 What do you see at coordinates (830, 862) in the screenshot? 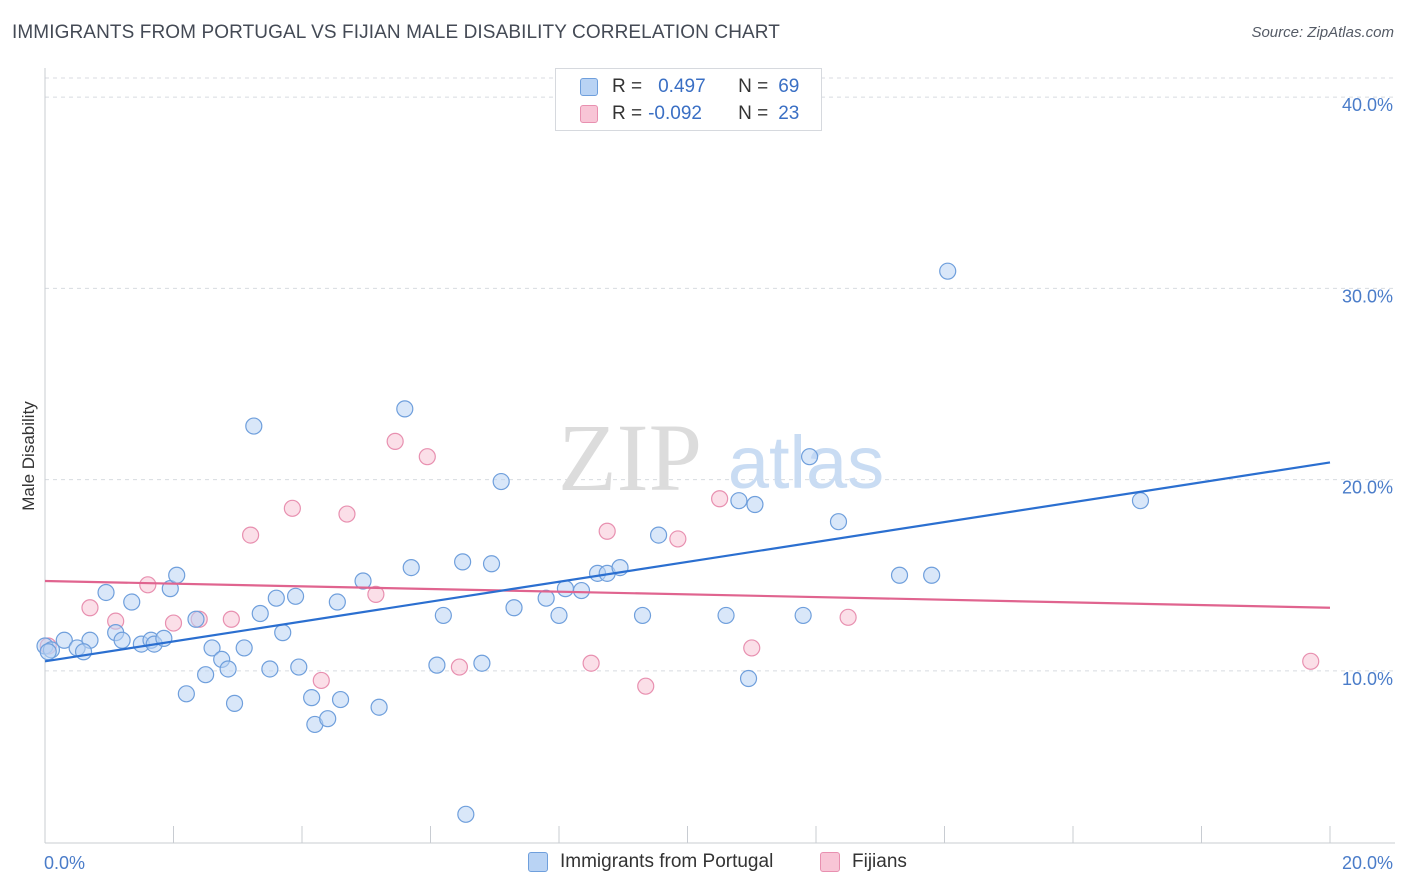
I see `legend-swatch-pink` at bounding box center [830, 862].